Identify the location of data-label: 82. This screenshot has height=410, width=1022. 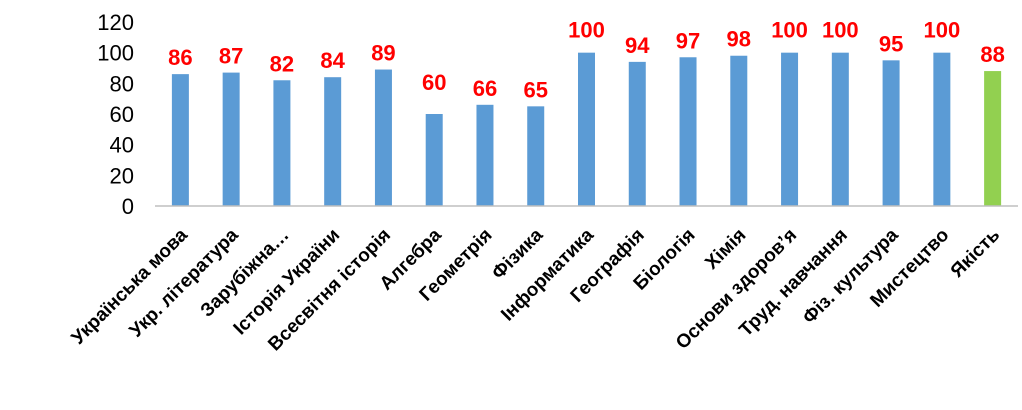
(282, 63).